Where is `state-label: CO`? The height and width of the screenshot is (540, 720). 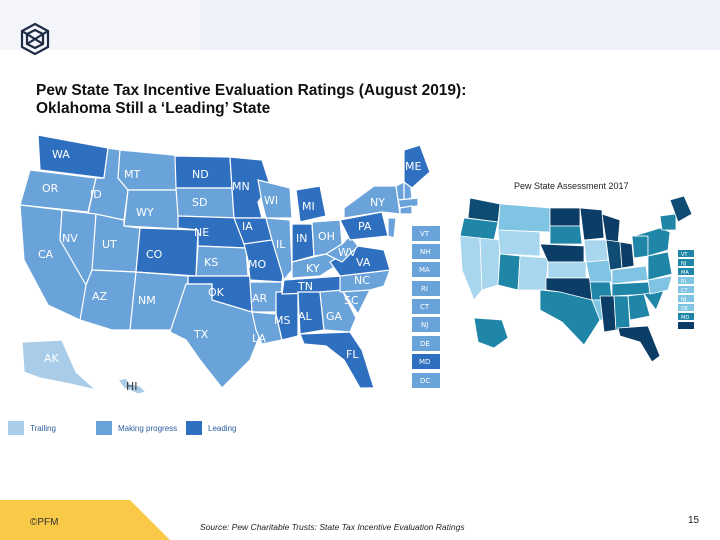 state-label: CO is located at coordinates (154, 254).